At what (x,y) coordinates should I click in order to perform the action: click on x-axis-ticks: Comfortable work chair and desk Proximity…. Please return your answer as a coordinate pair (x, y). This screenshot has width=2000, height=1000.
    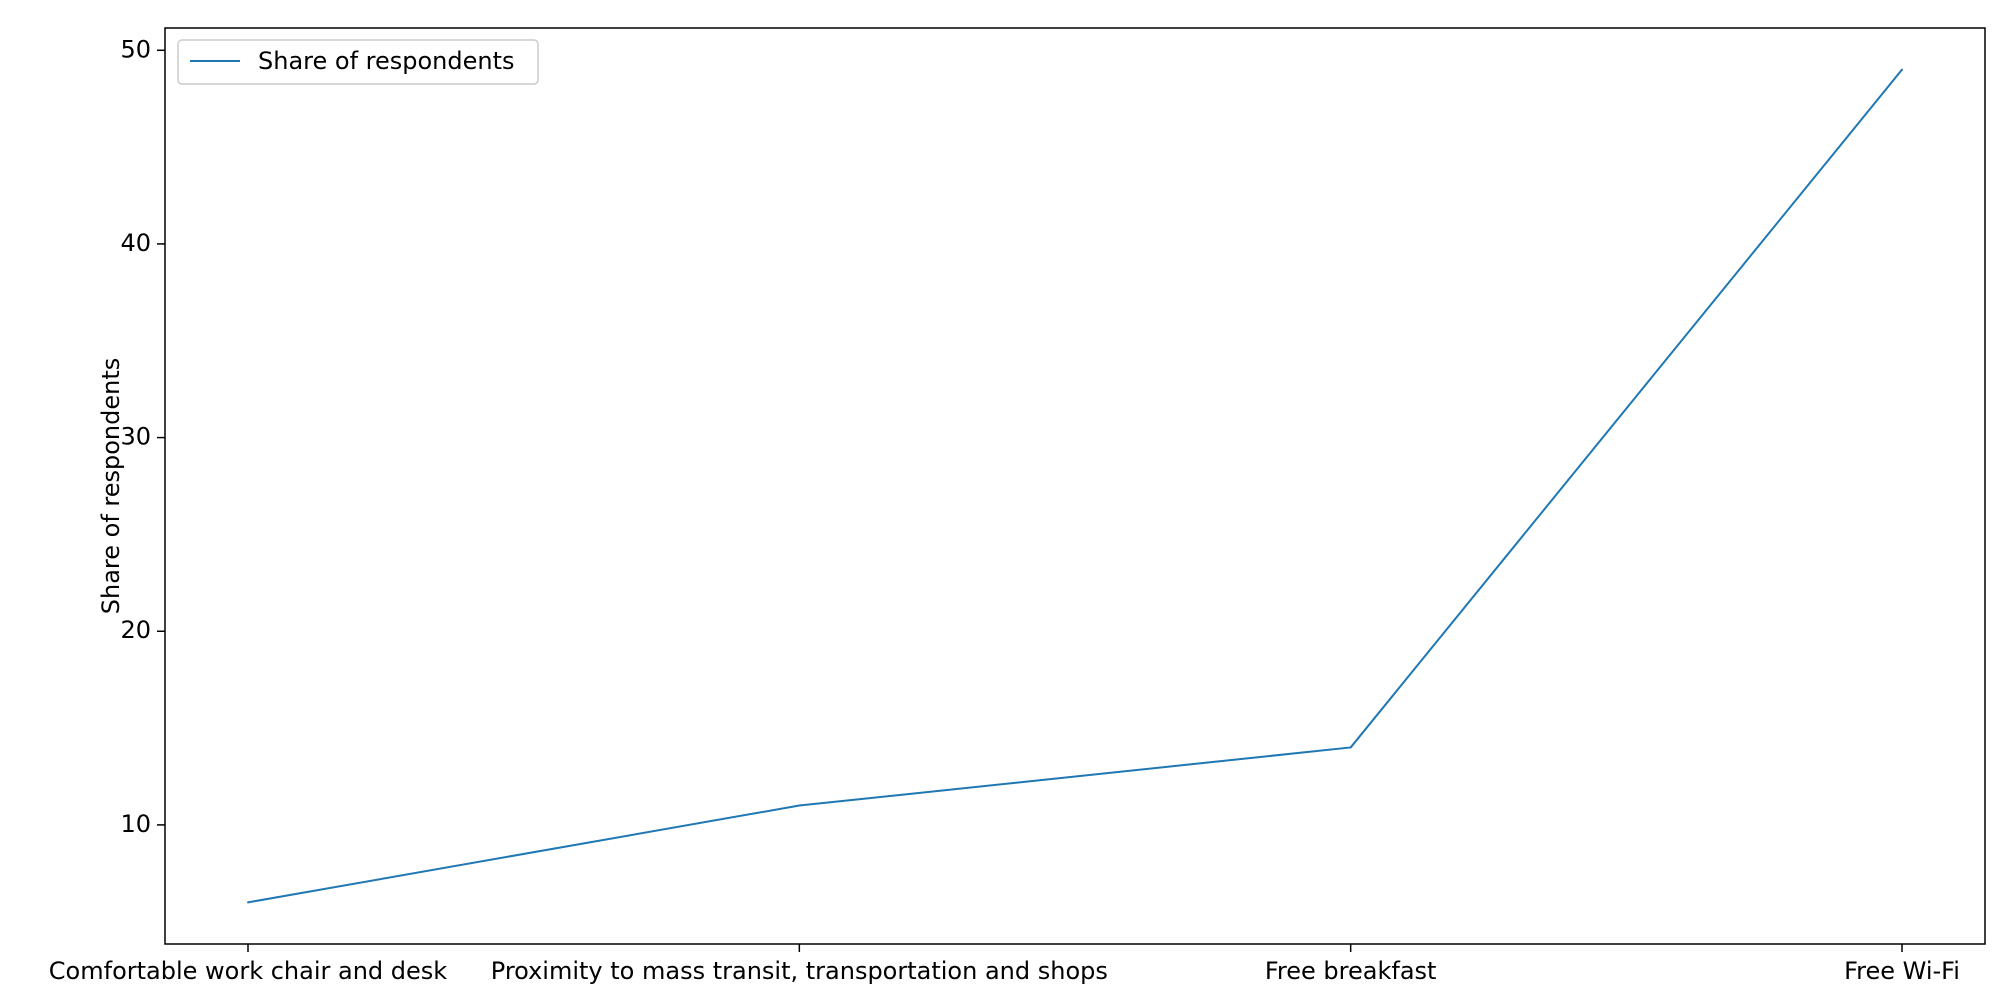
    Looking at the image, I should click on (1004, 964).